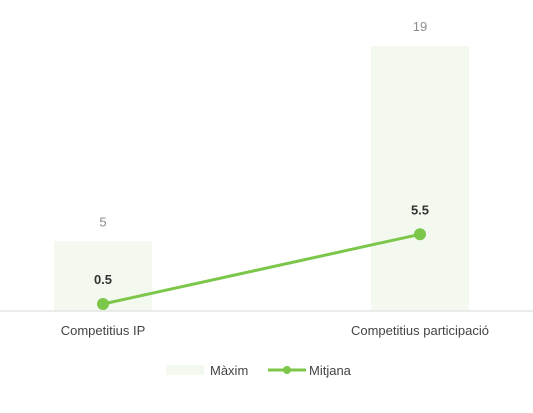  I want to click on line-value-label-competitius-ip: 0.5, so click(103, 279).